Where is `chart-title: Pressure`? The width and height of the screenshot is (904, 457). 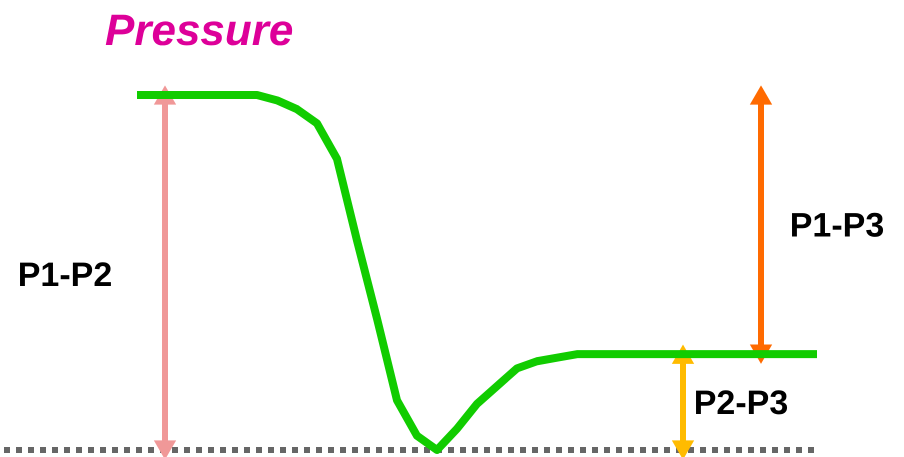
chart-title: Pressure is located at coordinates (199, 30).